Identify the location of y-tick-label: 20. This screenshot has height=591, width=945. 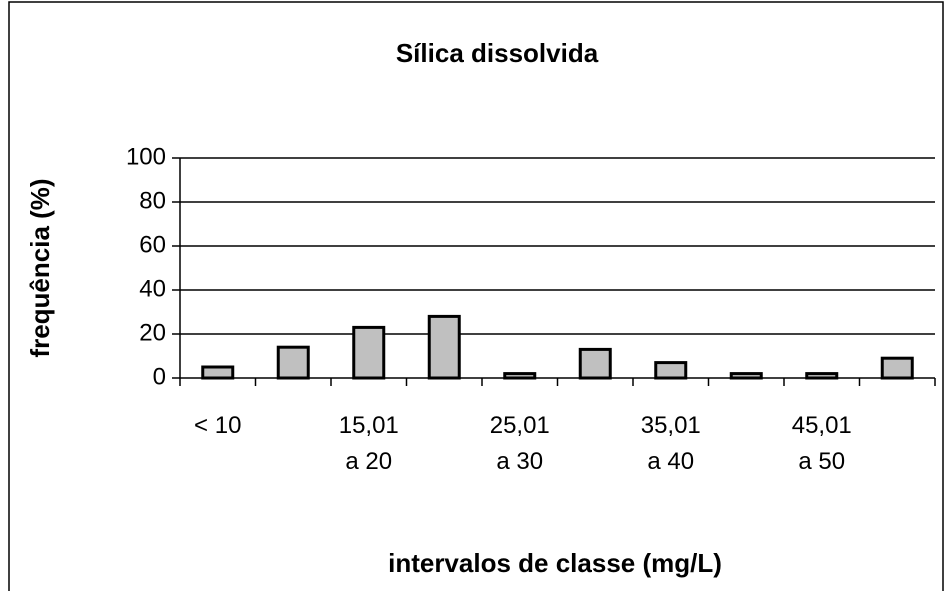
(152, 332).